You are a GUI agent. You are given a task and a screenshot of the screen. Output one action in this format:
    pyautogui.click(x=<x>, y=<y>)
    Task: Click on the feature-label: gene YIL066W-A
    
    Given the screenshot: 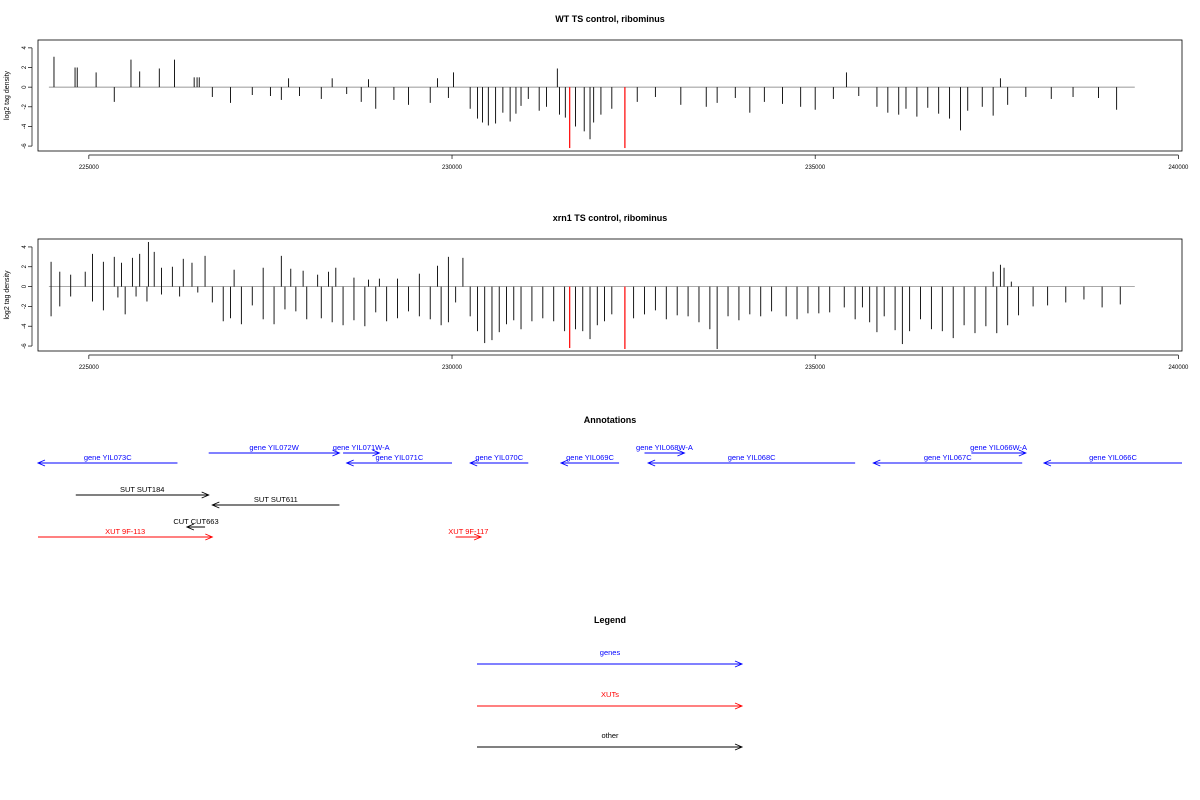 What is the action you would take?
    pyautogui.click(x=998, y=447)
    